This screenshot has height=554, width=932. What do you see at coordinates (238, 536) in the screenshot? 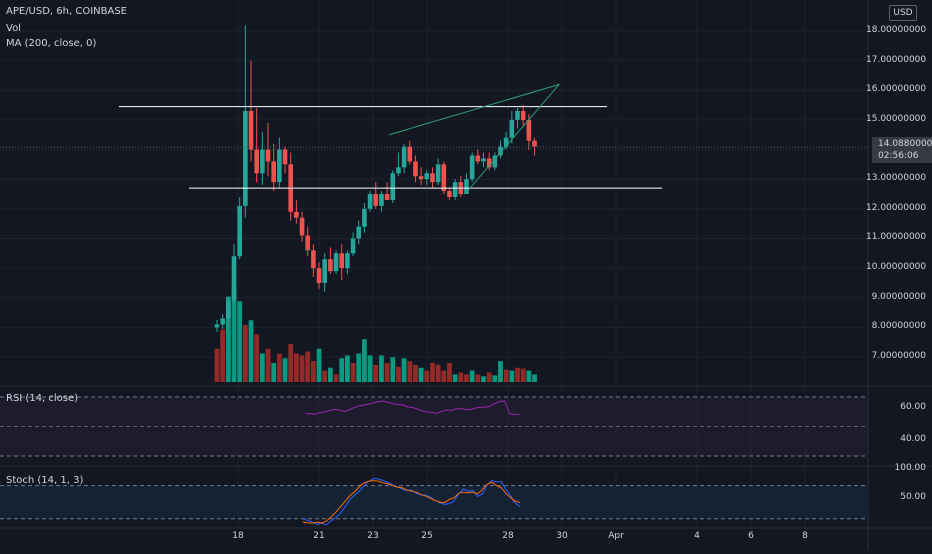
I see `time-tick-label: 18` at bounding box center [238, 536].